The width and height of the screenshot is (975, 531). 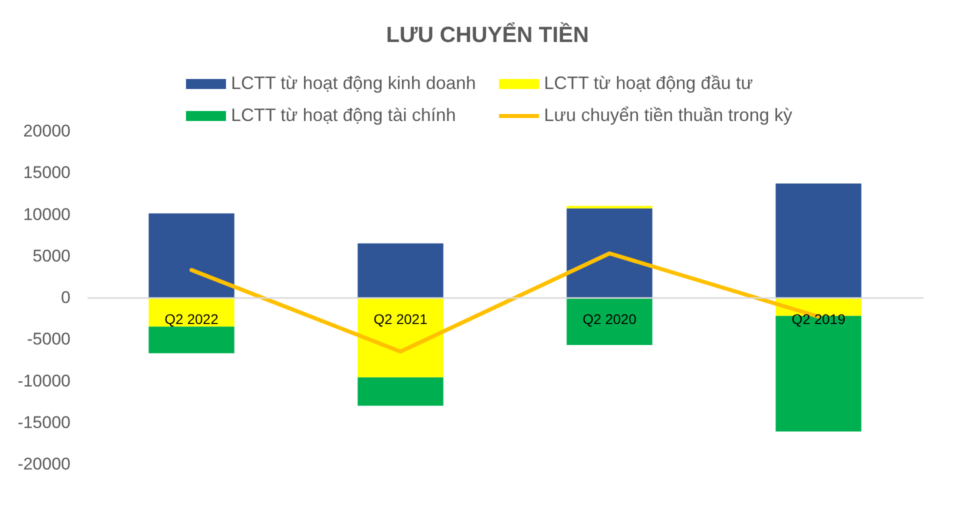 I want to click on y-tick-label: -10000, so click(x=44, y=380).